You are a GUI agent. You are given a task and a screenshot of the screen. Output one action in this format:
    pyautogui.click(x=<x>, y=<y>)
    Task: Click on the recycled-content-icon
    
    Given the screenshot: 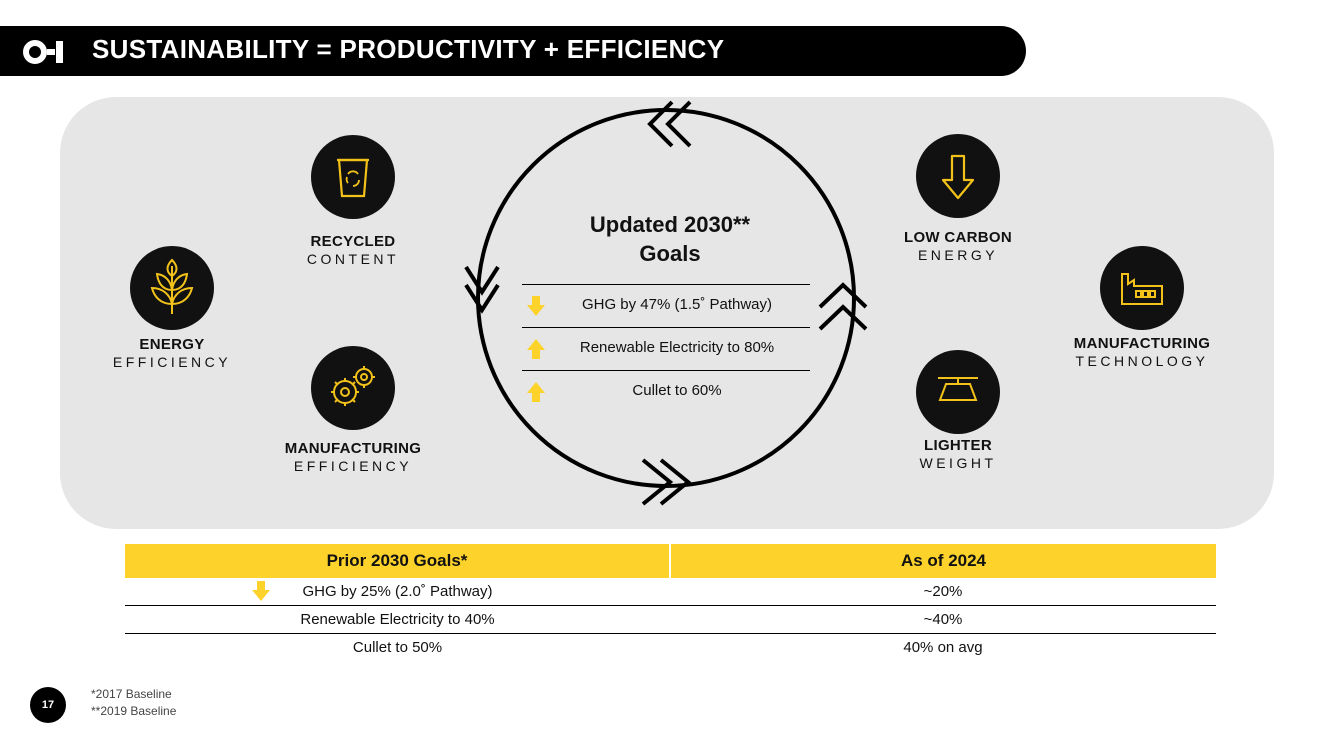 What is the action you would take?
    pyautogui.click(x=353, y=177)
    